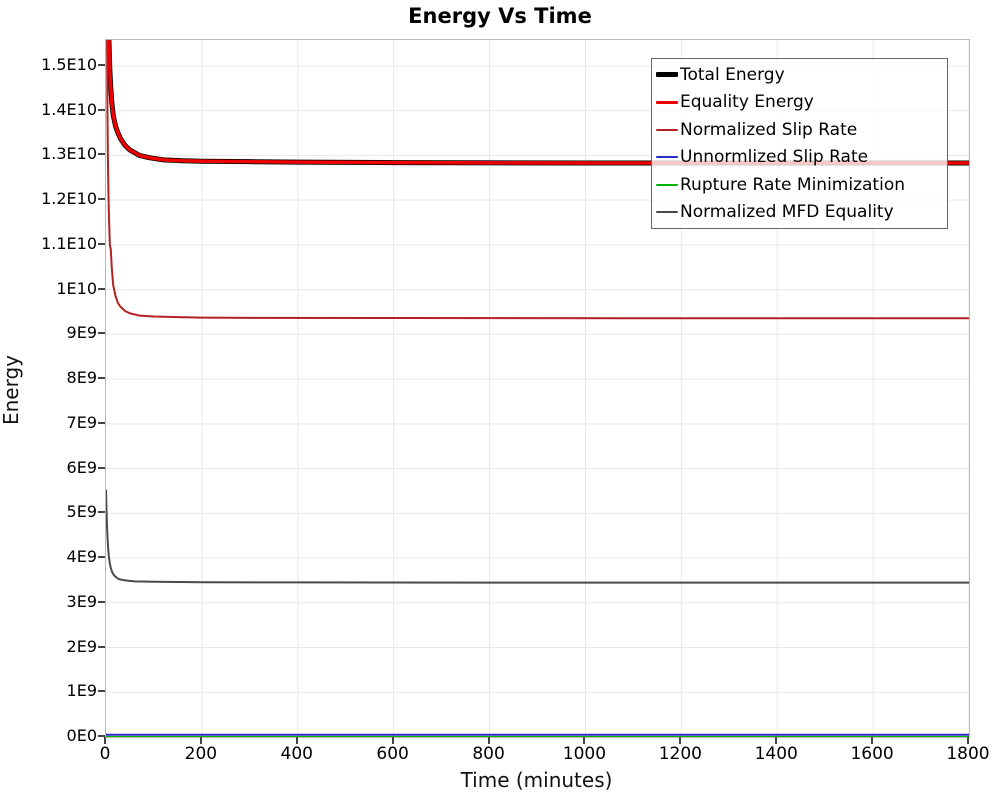 The height and width of the screenshot is (800, 1000). Describe the element at coordinates (69, 64) in the screenshot. I see `y-tick-label: 1.5E10` at that location.